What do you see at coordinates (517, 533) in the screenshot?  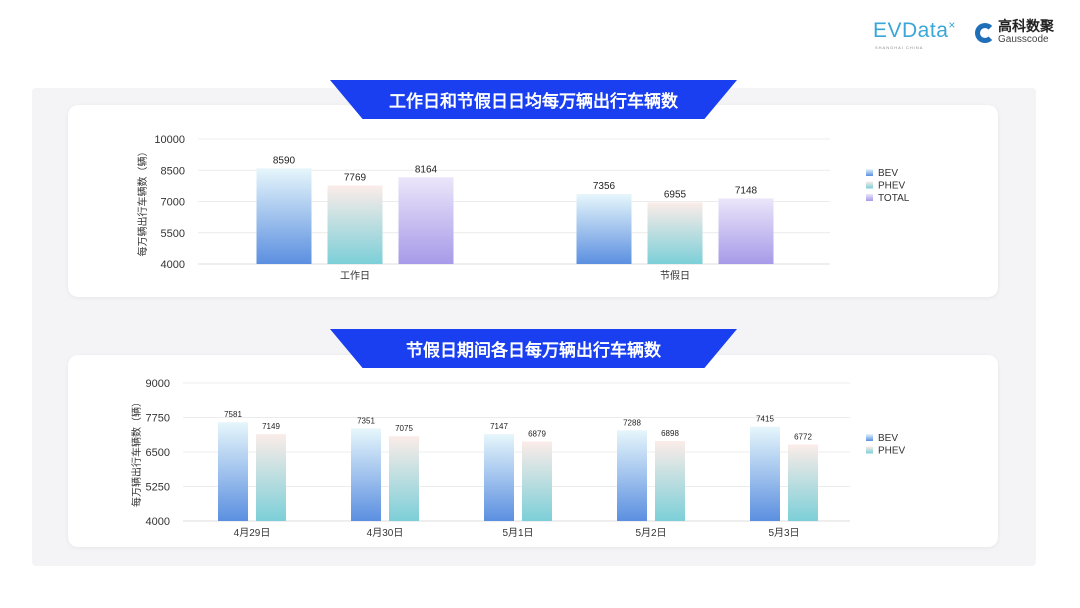 I see `x-tick-label: 5月1日` at bounding box center [517, 533].